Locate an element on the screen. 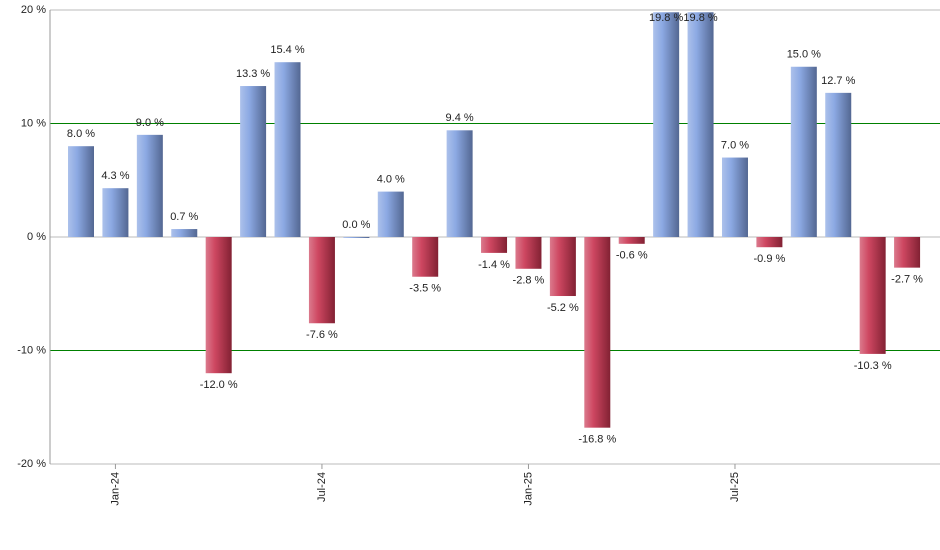 This screenshot has width=940, height=550. value-label: -1.4 % is located at coordinates (494, 265).